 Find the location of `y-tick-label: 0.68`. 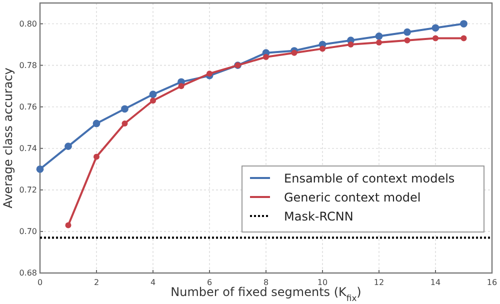

y-tick-label: 0.68 is located at coordinates (28, 273).